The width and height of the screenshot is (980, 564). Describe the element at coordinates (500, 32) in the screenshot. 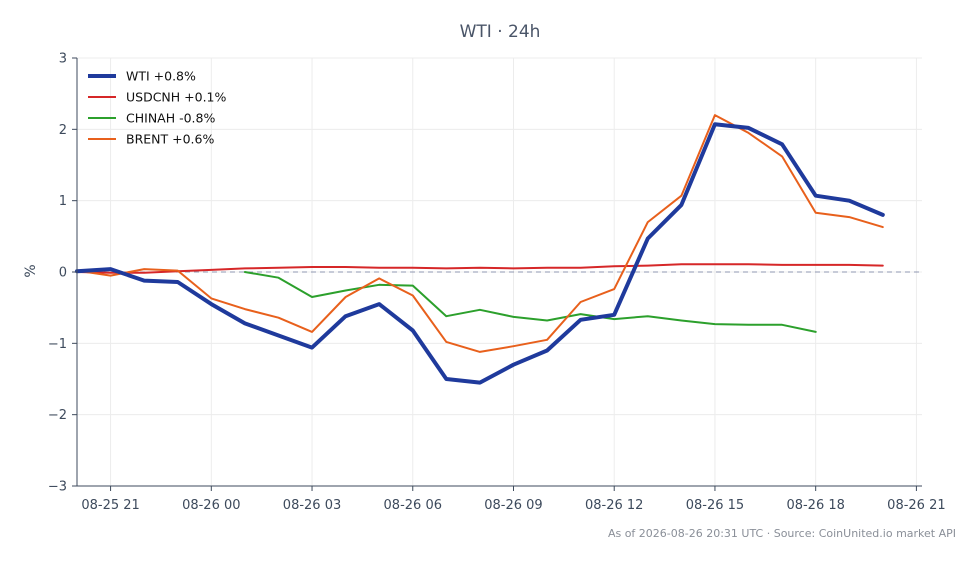

I see `chart-title: WTI · 24h` at that location.